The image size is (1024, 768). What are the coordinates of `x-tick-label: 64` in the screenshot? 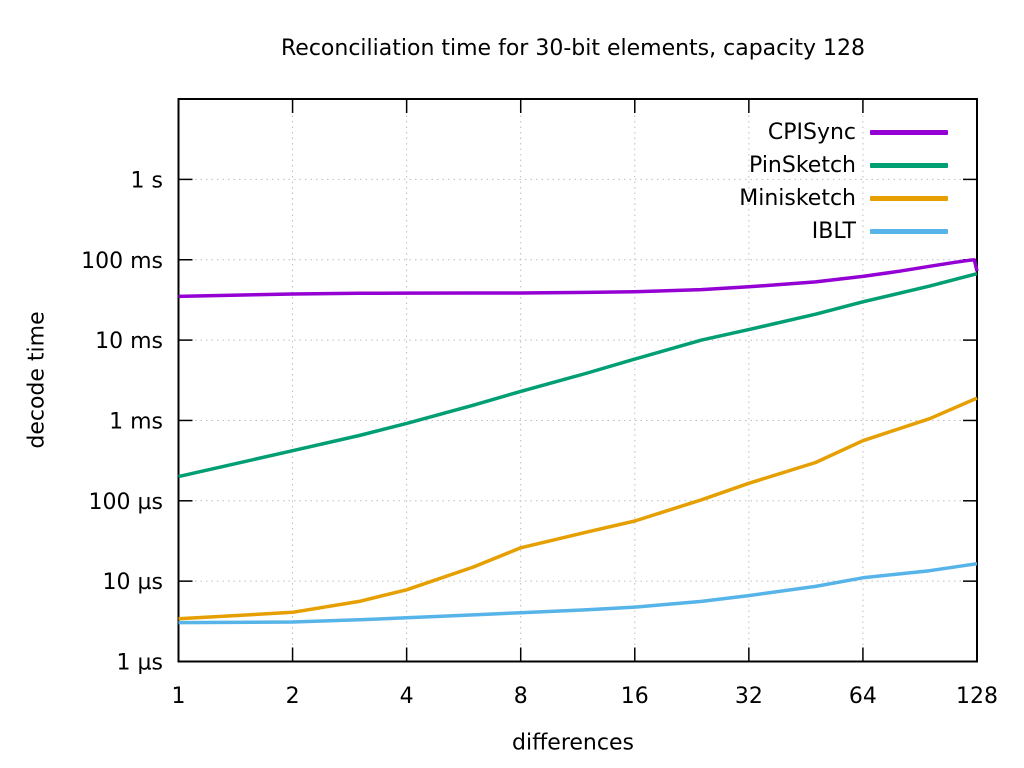 It's located at (863, 696).